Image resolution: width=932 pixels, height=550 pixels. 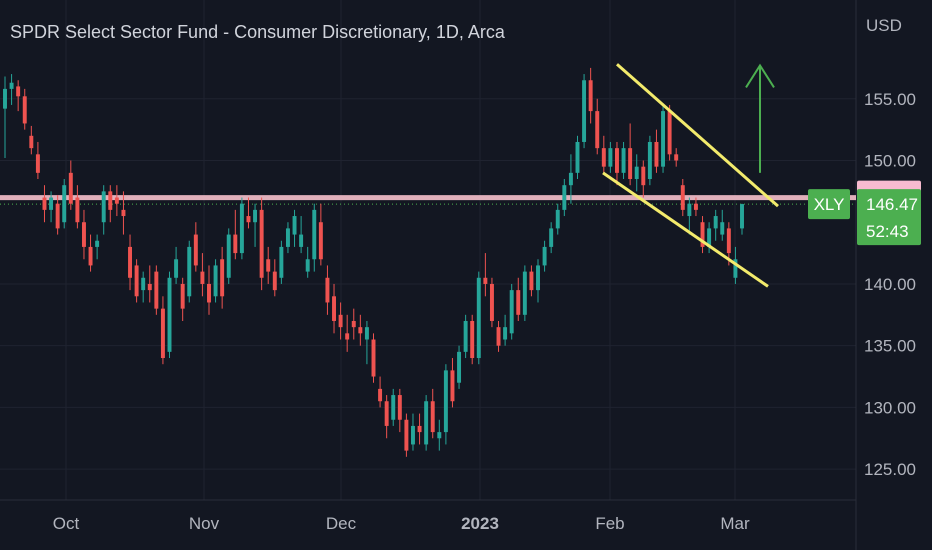 What do you see at coordinates (890, 346) in the screenshot?
I see `y-tick-label: 135.00` at bounding box center [890, 346].